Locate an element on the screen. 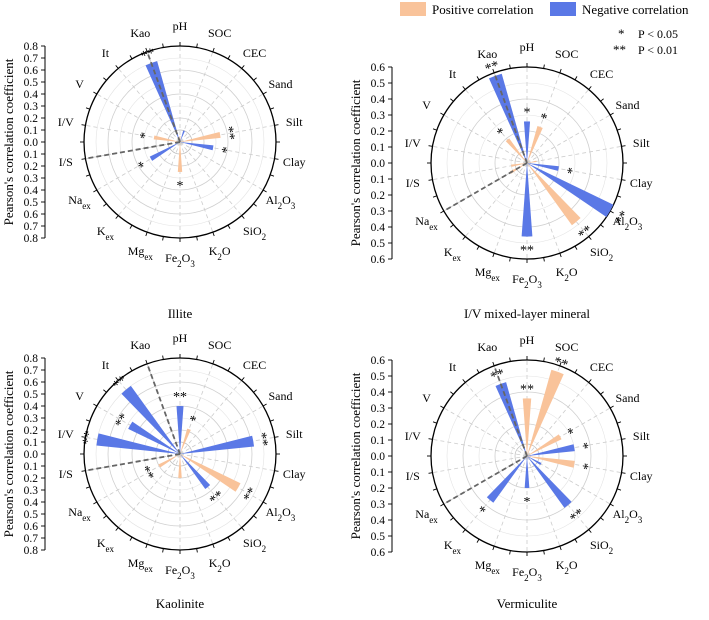  category-label: Al2O3 is located at coordinates (281, 514).